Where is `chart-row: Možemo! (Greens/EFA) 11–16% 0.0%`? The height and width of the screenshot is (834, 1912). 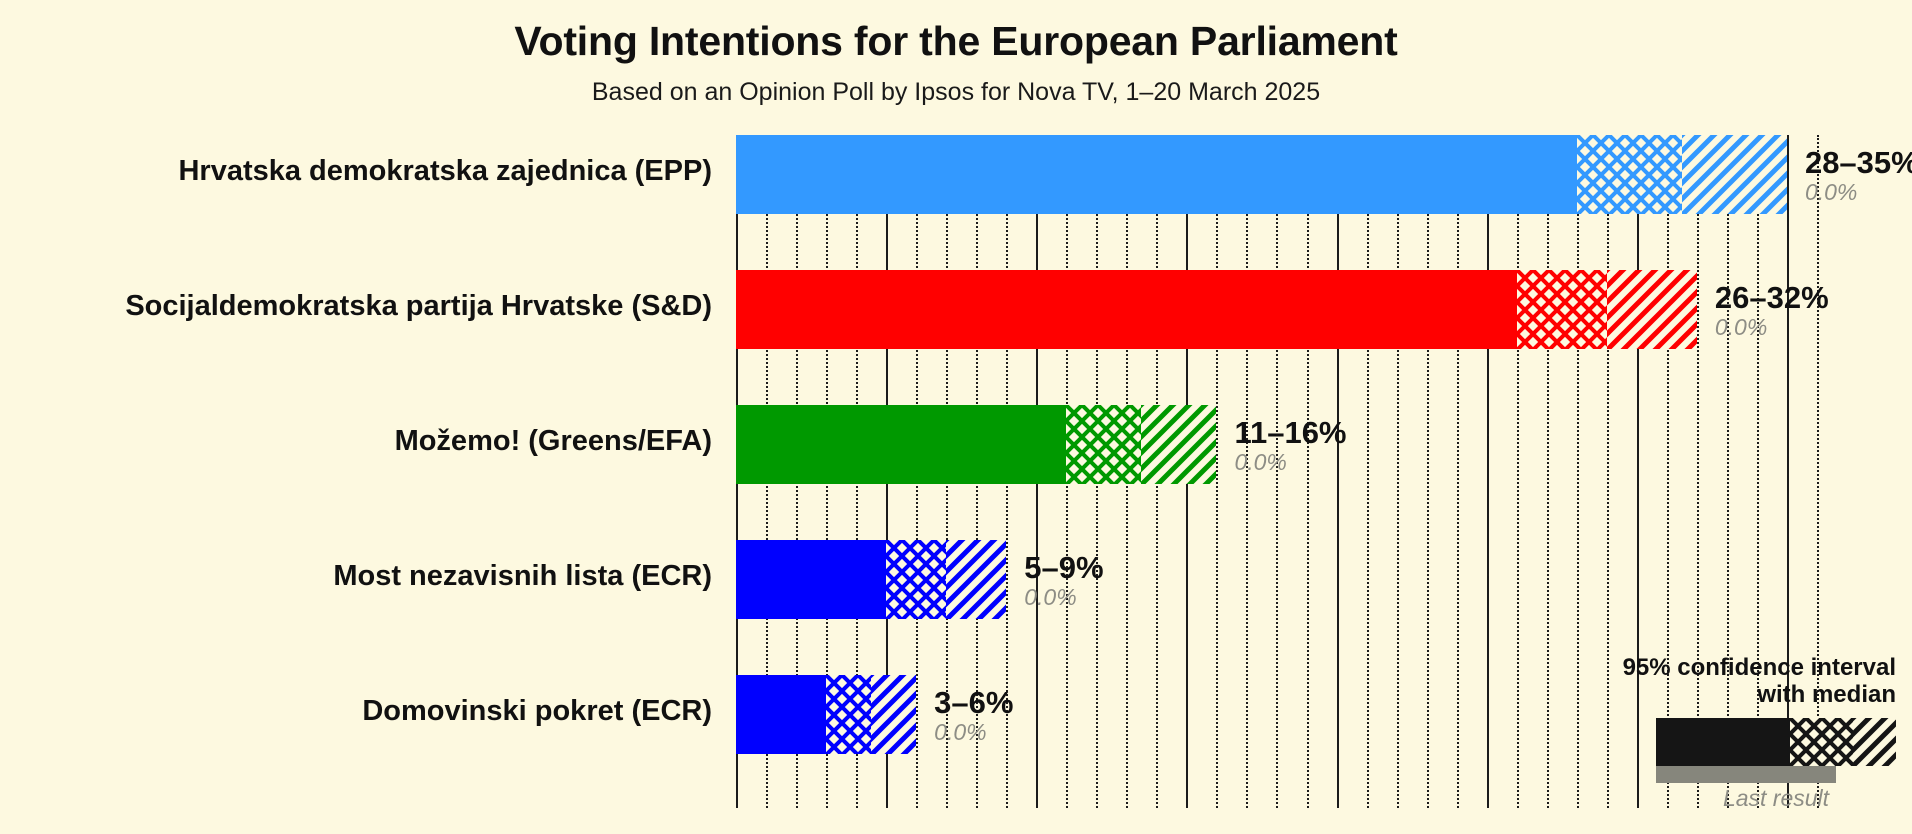
chart-row: Možemo! (Greens/EFA) 11–16% 0.0% is located at coordinates (1113, 444).